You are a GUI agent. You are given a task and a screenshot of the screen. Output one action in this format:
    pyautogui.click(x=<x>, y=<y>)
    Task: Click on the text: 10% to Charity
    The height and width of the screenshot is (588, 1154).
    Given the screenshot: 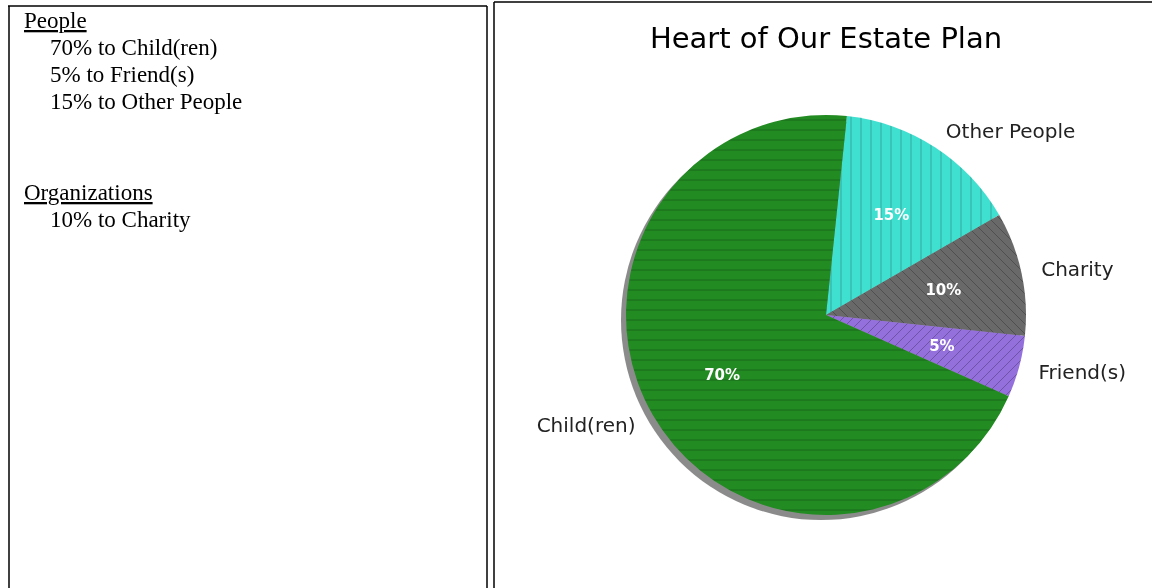 What is the action you would take?
    pyautogui.click(x=121, y=219)
    